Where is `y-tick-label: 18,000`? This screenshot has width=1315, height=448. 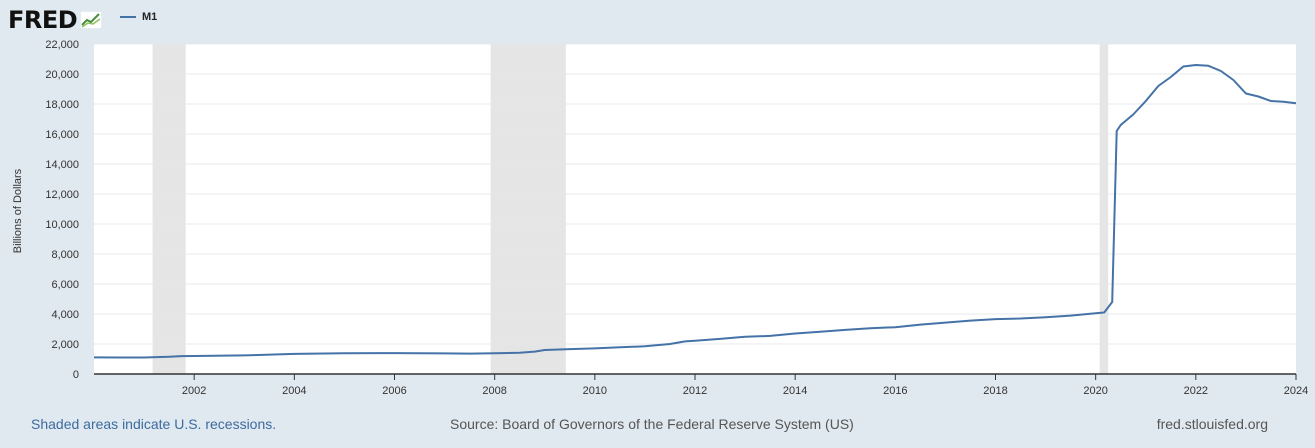
y-tick-label: 18,000 is located at coordinates (62, 105).